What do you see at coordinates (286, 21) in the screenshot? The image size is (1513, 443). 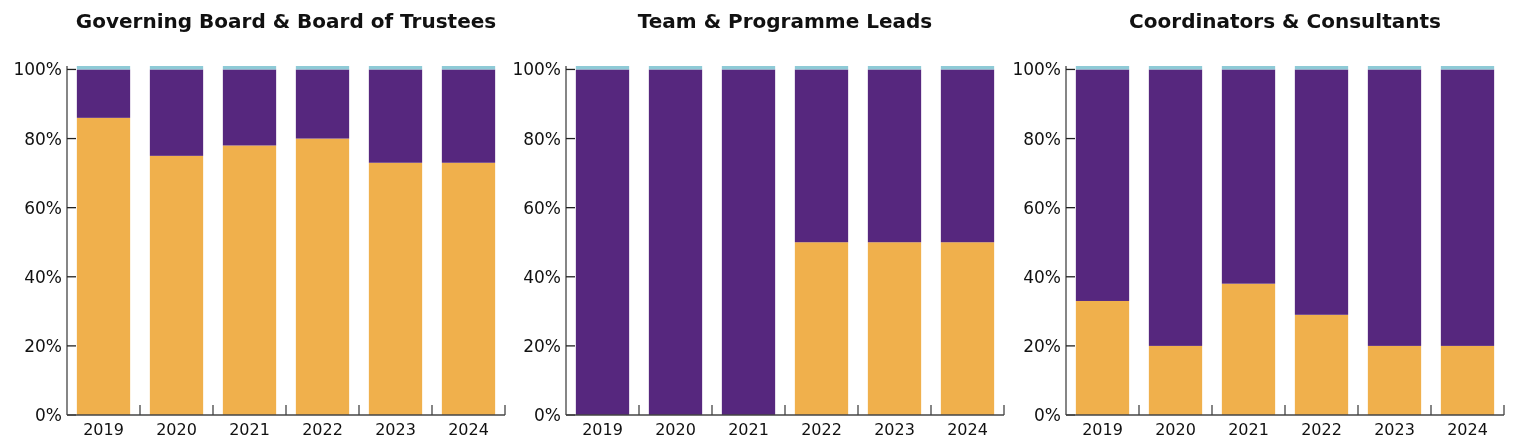 I see `chart-title: Governing Board & Board of Trustees` at bounding box center [286, 21].